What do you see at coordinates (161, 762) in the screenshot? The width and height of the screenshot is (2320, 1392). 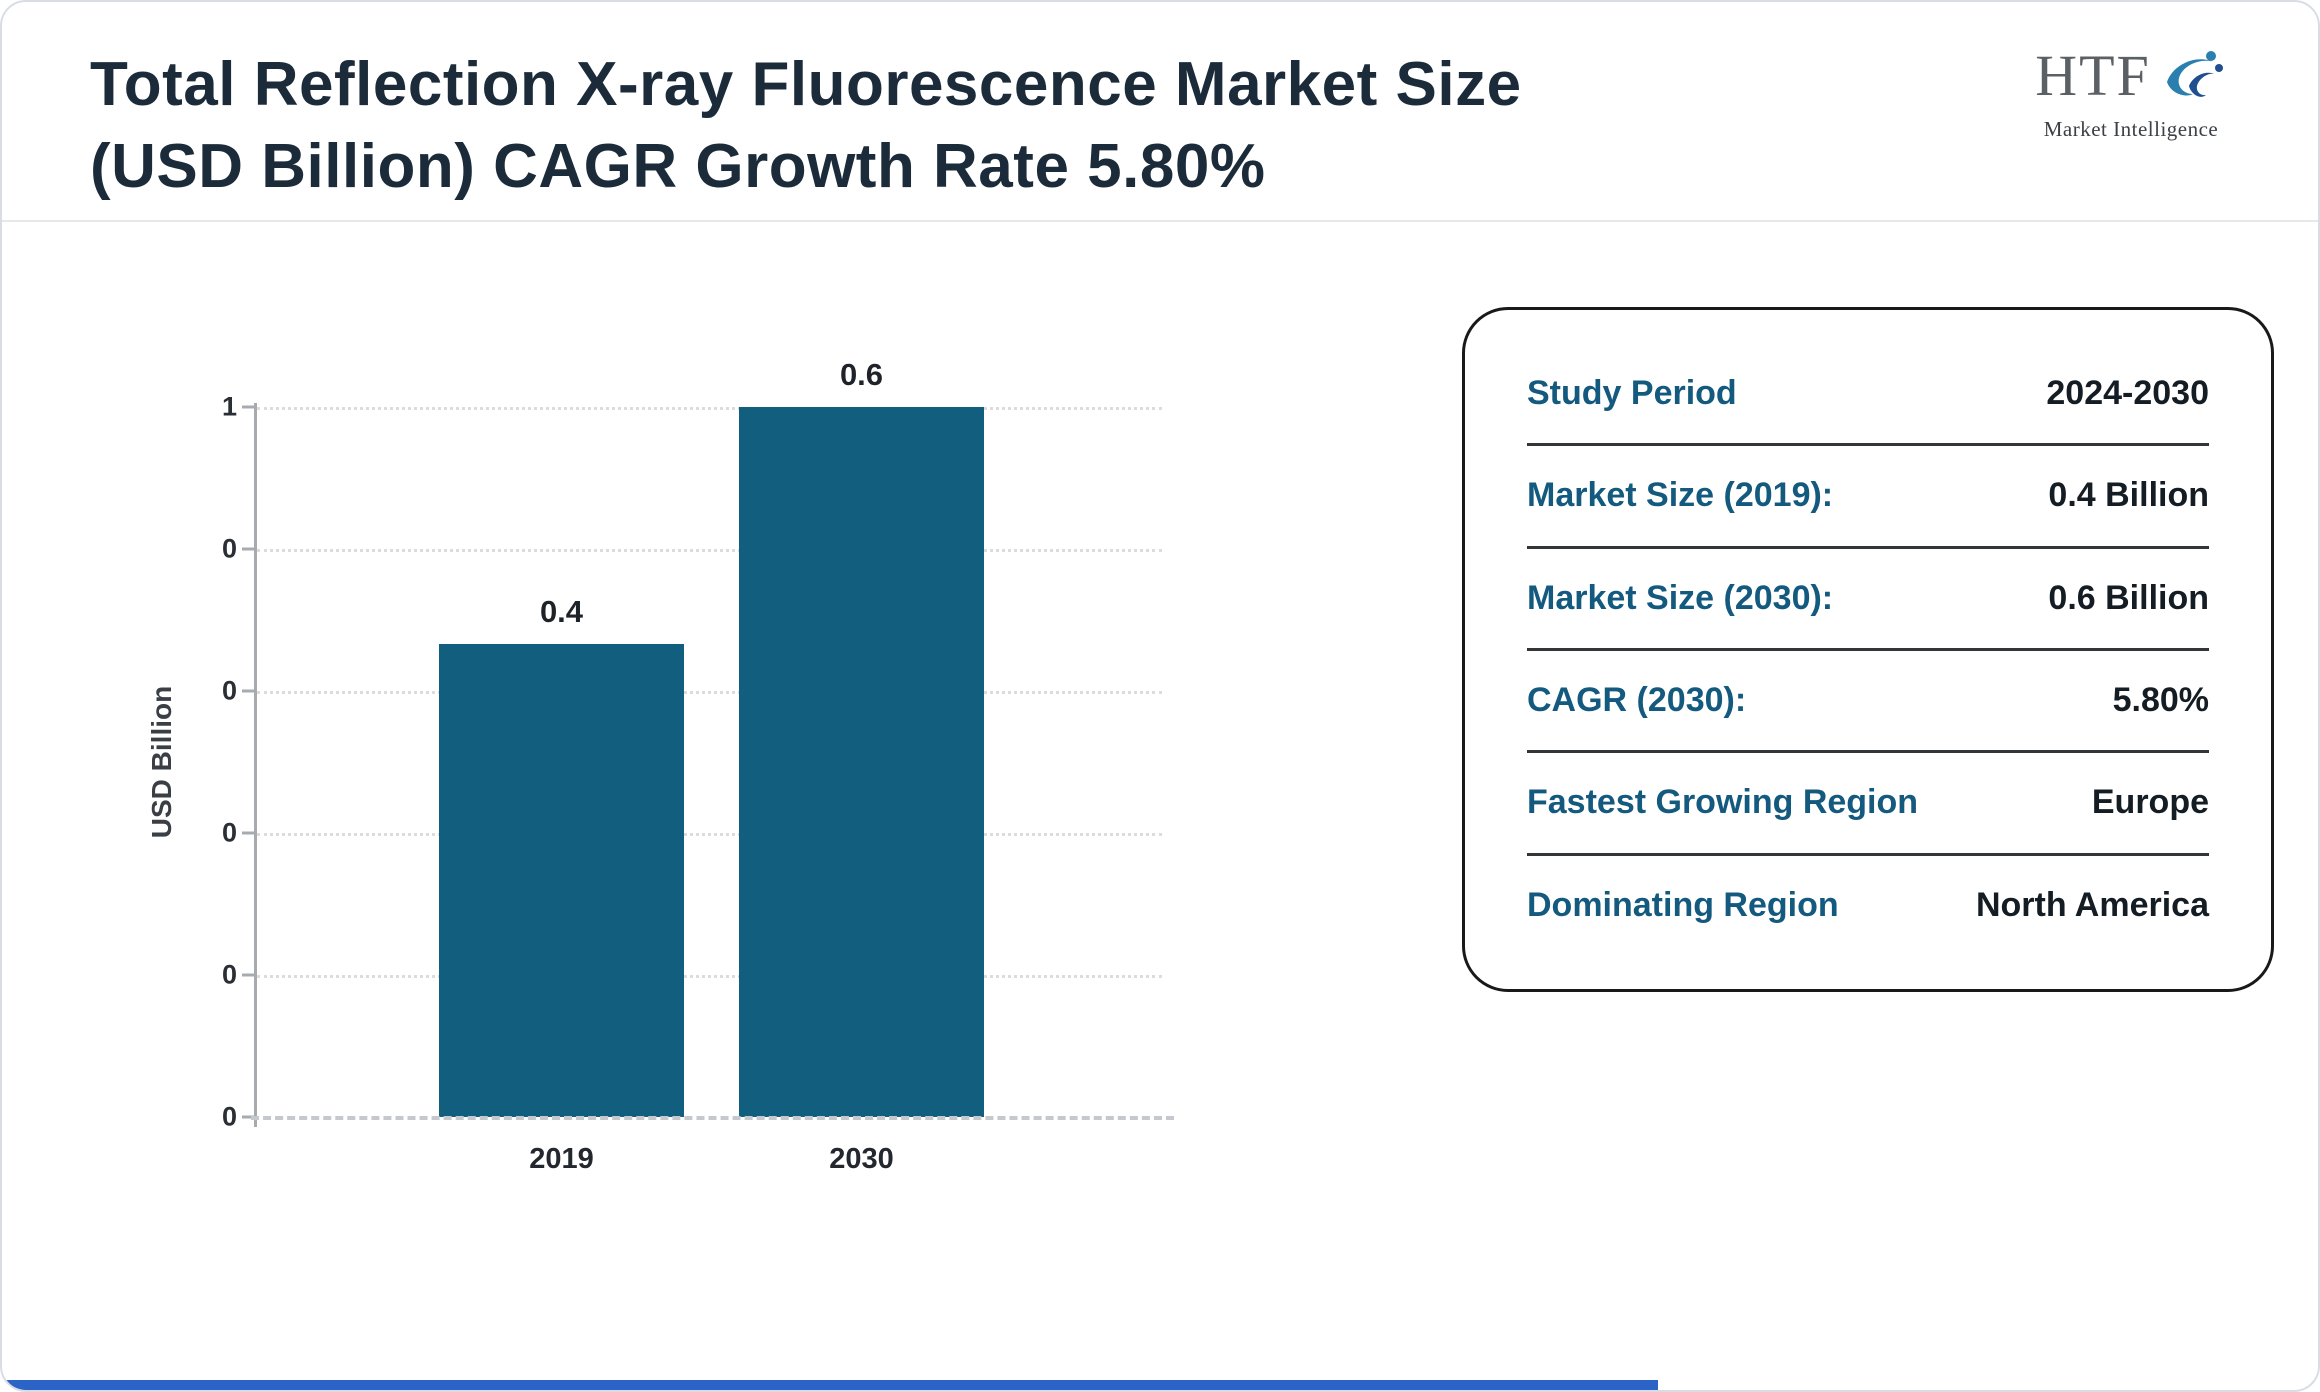 I see `y-axis-title: USD Billion` at bounding box center [161, 762].